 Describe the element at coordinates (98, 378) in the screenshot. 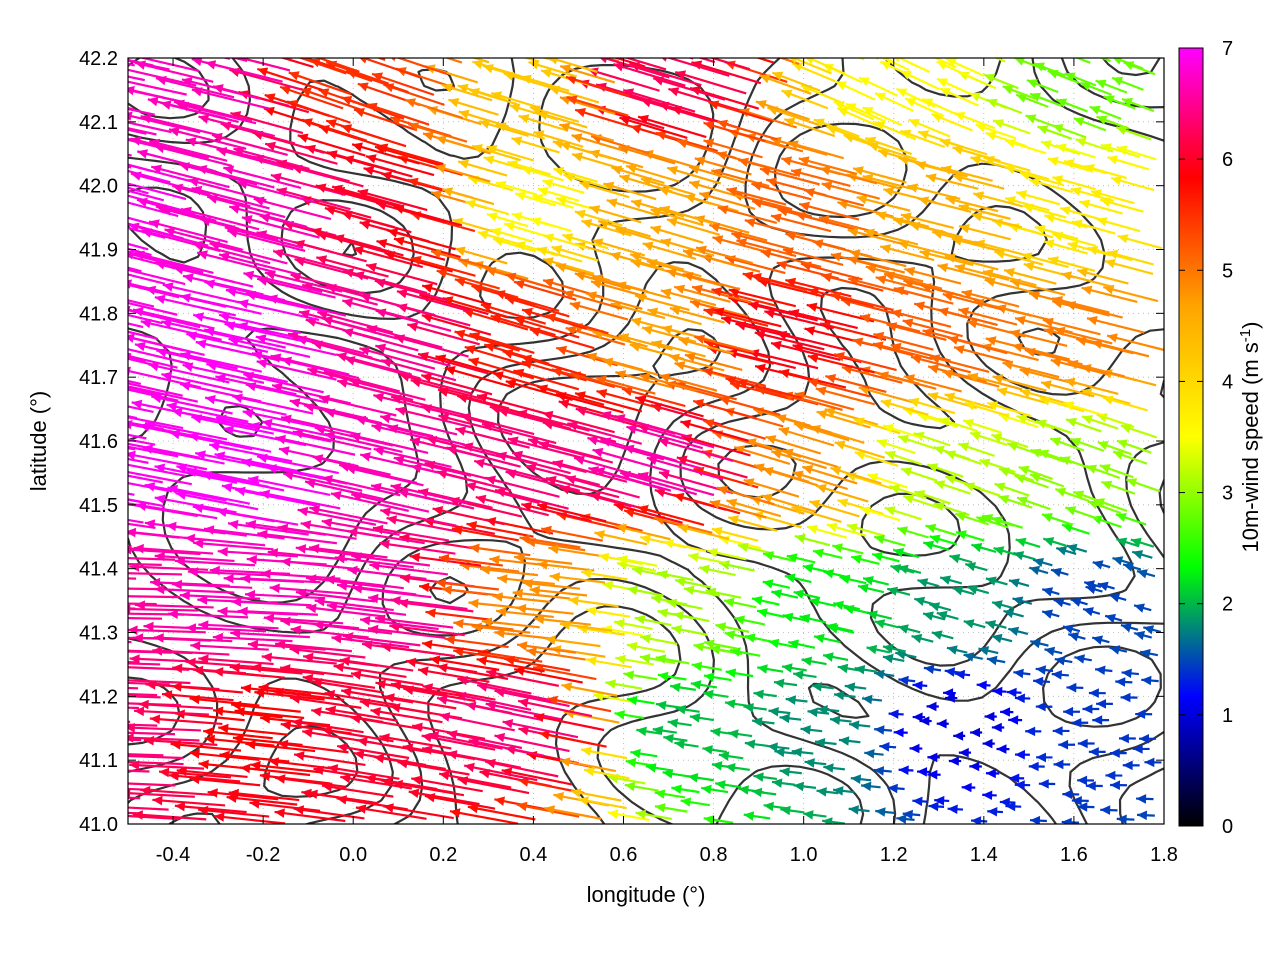

I see `y-tick-label: 41.7` at that location.